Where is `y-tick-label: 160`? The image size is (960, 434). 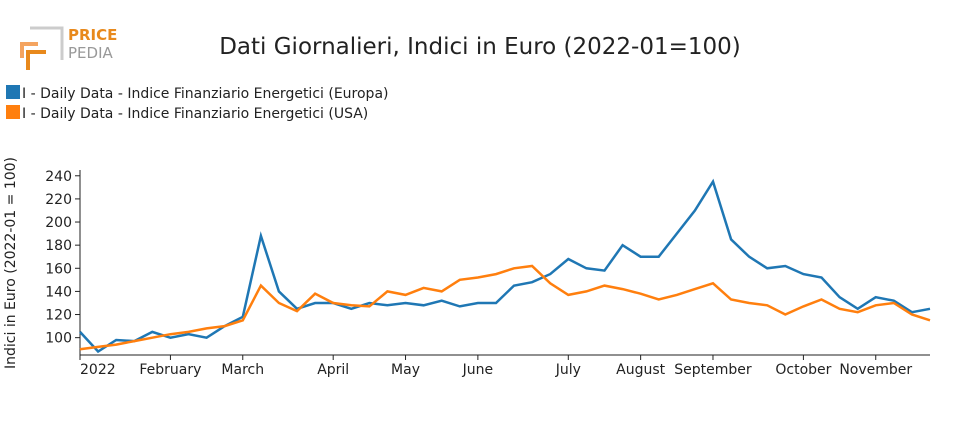 y-tick-label: 160 is located at coordinates (58, 269).